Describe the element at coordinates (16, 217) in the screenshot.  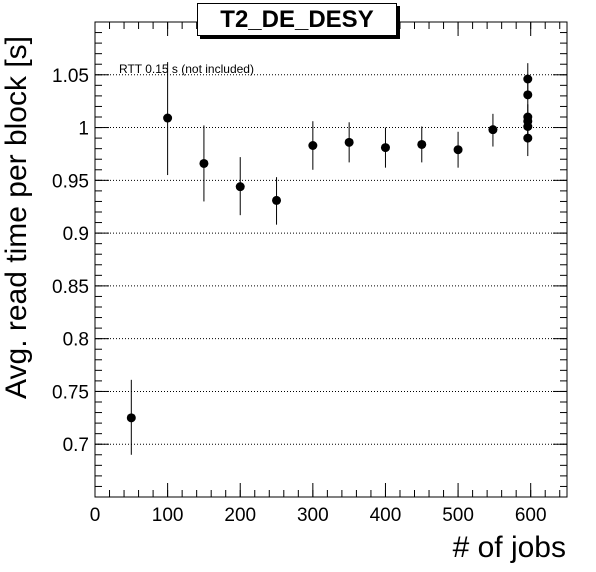
I see `y-axis-label: Avg. read time per block [s]` at that location.